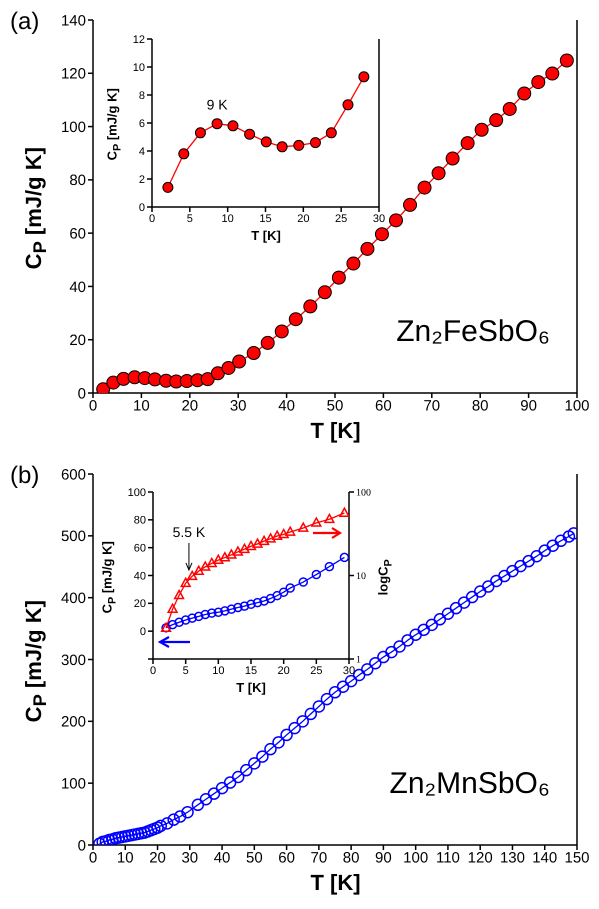 This screenshot has width=599, height=909. I want to click on x-tick-label: 40, so click(286, 406).